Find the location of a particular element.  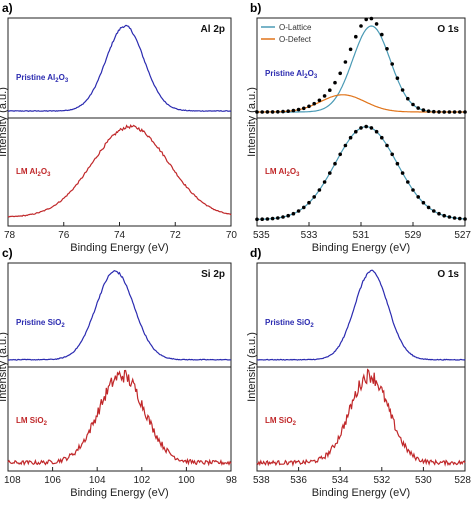

bottom-series-label: LM Al2O3 is located at coordinates (282, 172).